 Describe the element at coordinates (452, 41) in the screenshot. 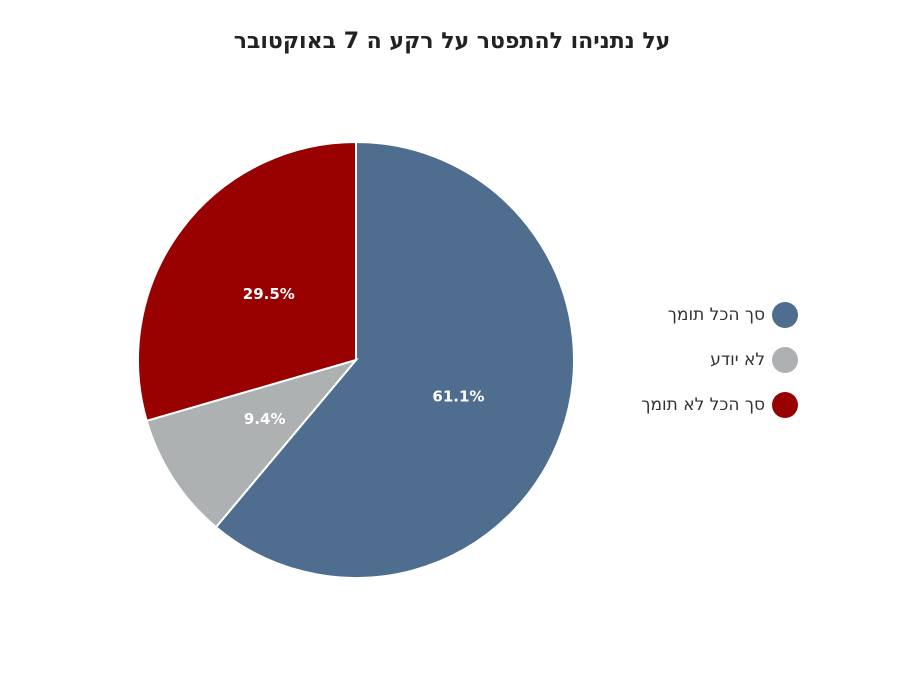

I see `chart-title: על נתניהו להתפטר על רקע ה 7 באוקטובר` at that location.